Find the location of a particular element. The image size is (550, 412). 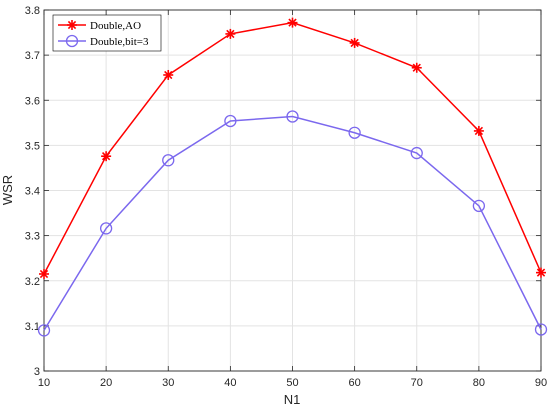

y-tick-labels: 3 3.1 3.2 3.3 3.4 3.5 3.6 3.7 3.8 is located at coordinates (32, 191).